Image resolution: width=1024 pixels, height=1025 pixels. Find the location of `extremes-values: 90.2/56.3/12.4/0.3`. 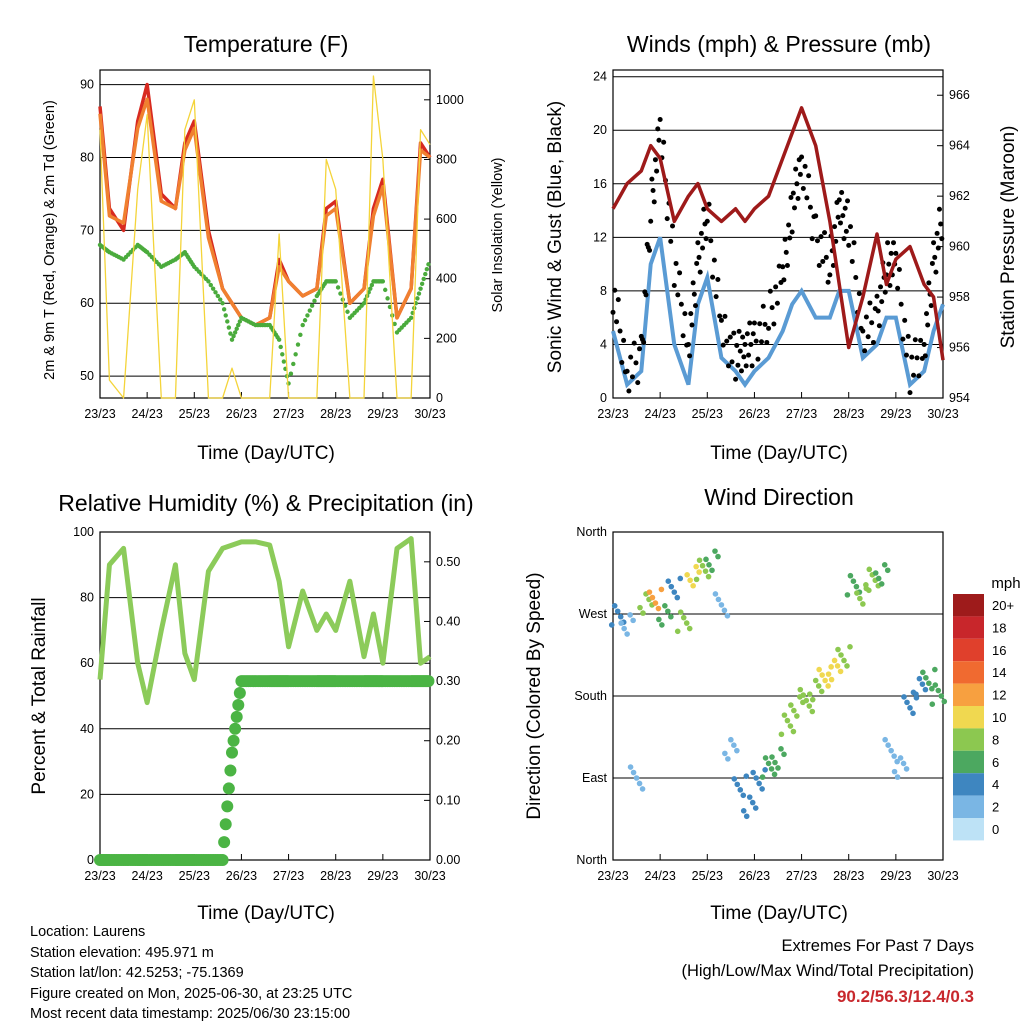

extremes-values: 90.2/56.3/12.4/0.3 is located at coordinates (905, 996).